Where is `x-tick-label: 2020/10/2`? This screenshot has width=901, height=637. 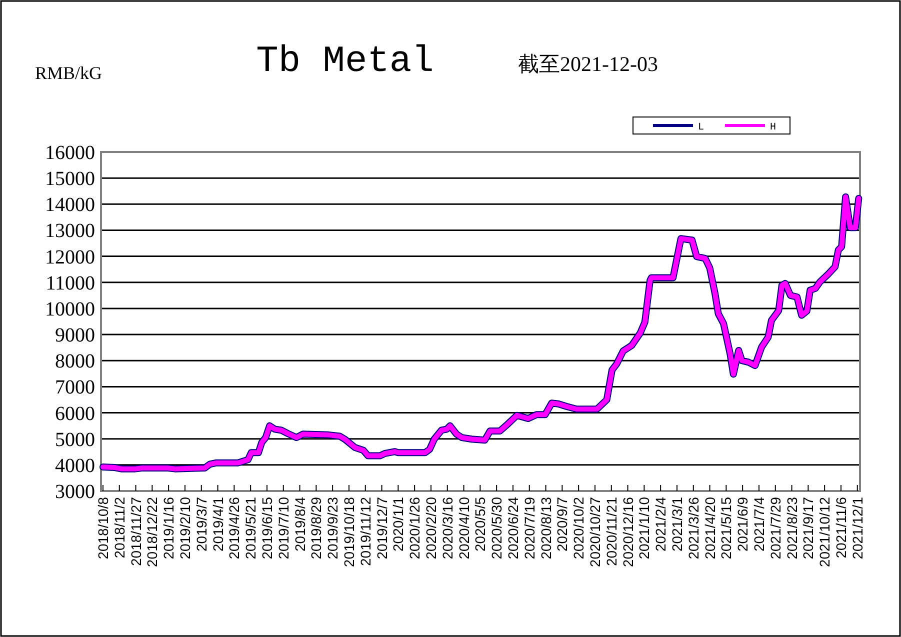
x-tick-label: 2020/10/2 is located at coordinates (578, 528).